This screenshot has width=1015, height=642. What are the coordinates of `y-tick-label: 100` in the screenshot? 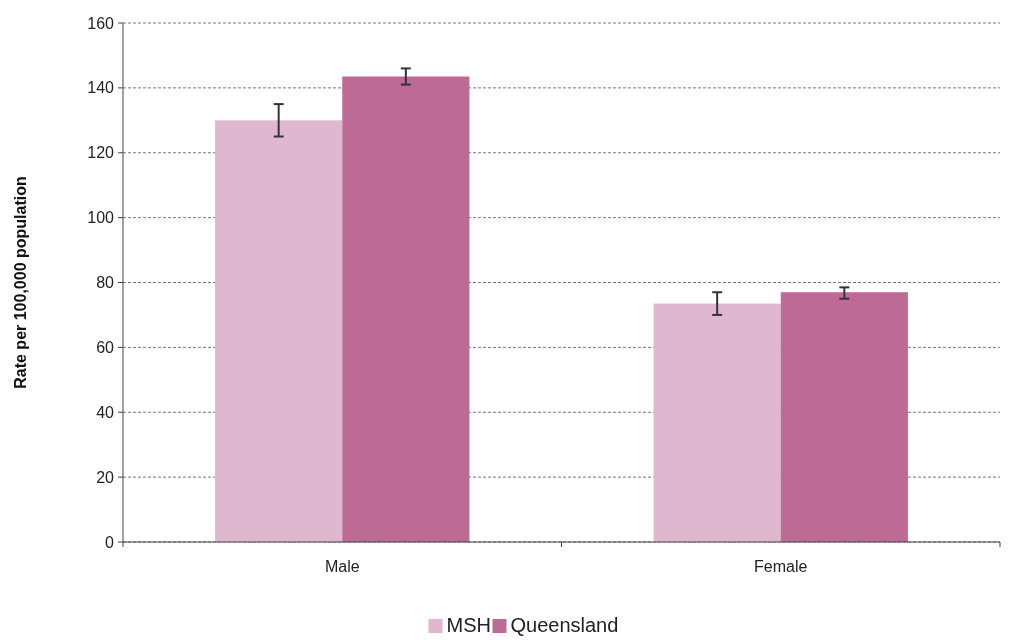 It's located at (101, 218).